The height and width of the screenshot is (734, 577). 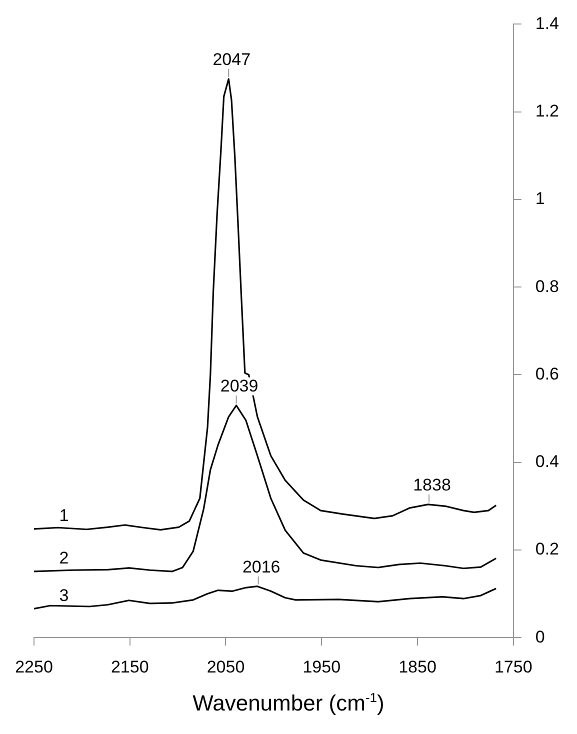 I want to click on annotation: 2016, so click(x=261, y=567).